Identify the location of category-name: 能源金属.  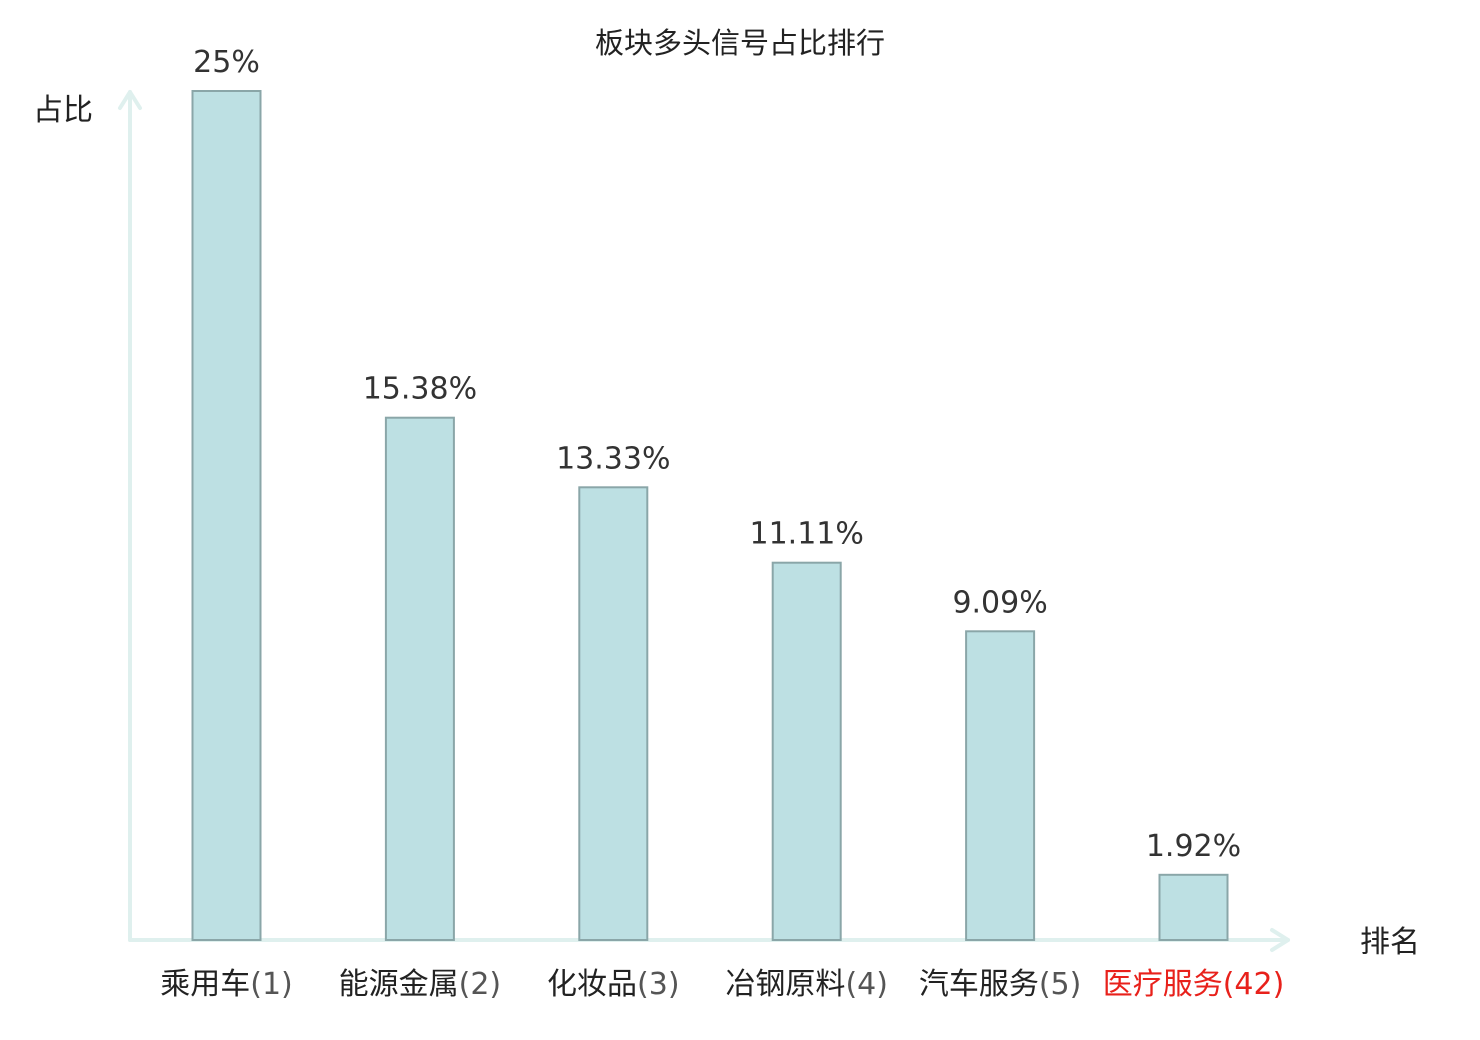
(399, 984).